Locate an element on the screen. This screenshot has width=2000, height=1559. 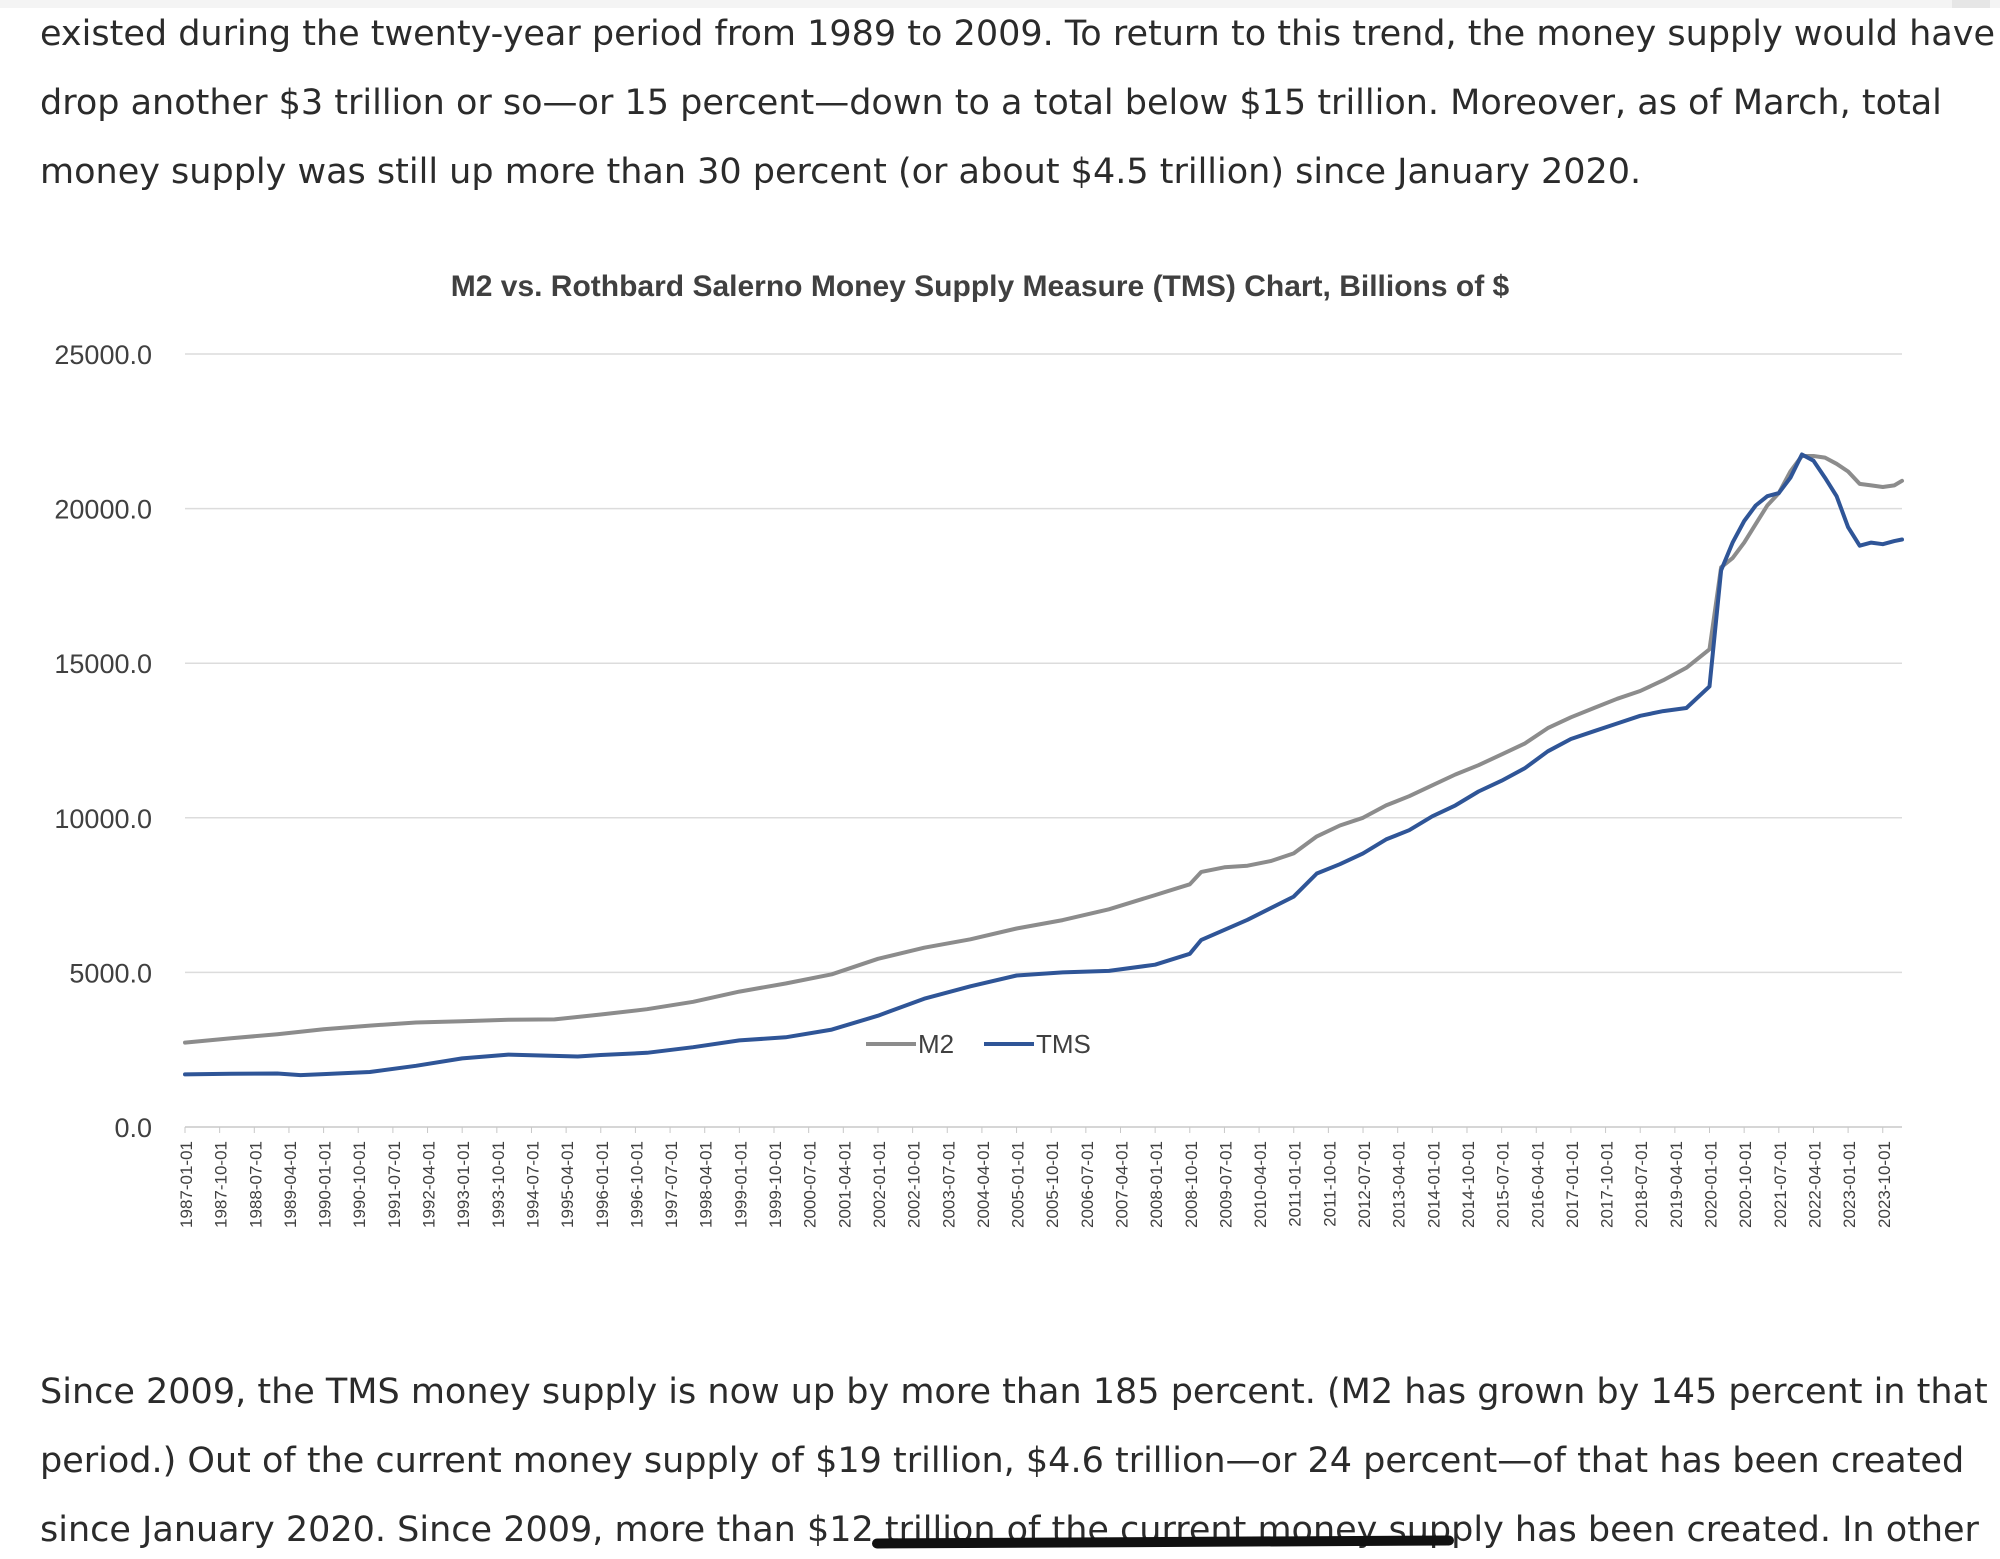
x-tick-label: 1993-10-01 is located at coordinates (498, 1184).